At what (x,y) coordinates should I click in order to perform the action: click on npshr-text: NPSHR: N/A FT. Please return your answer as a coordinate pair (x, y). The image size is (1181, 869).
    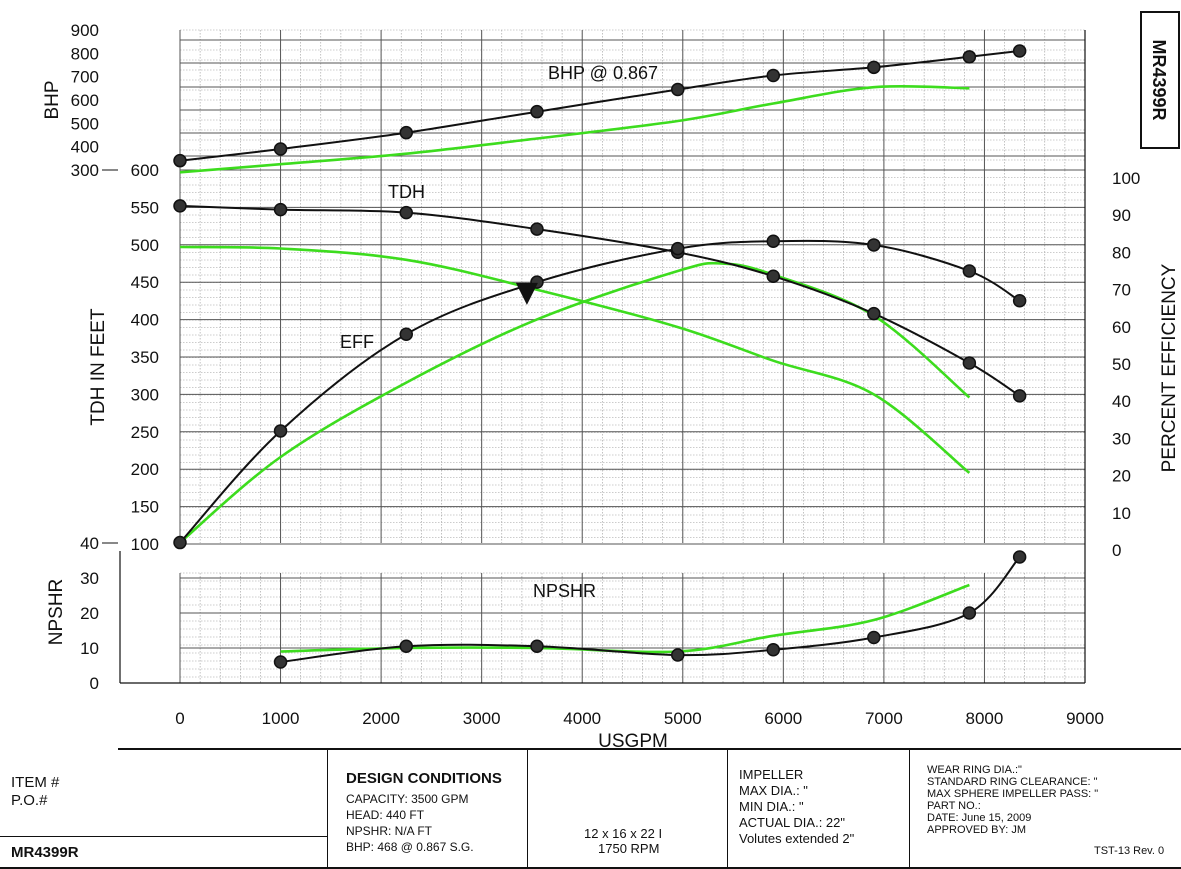
    Looking at the image, I should click on (389, 831).